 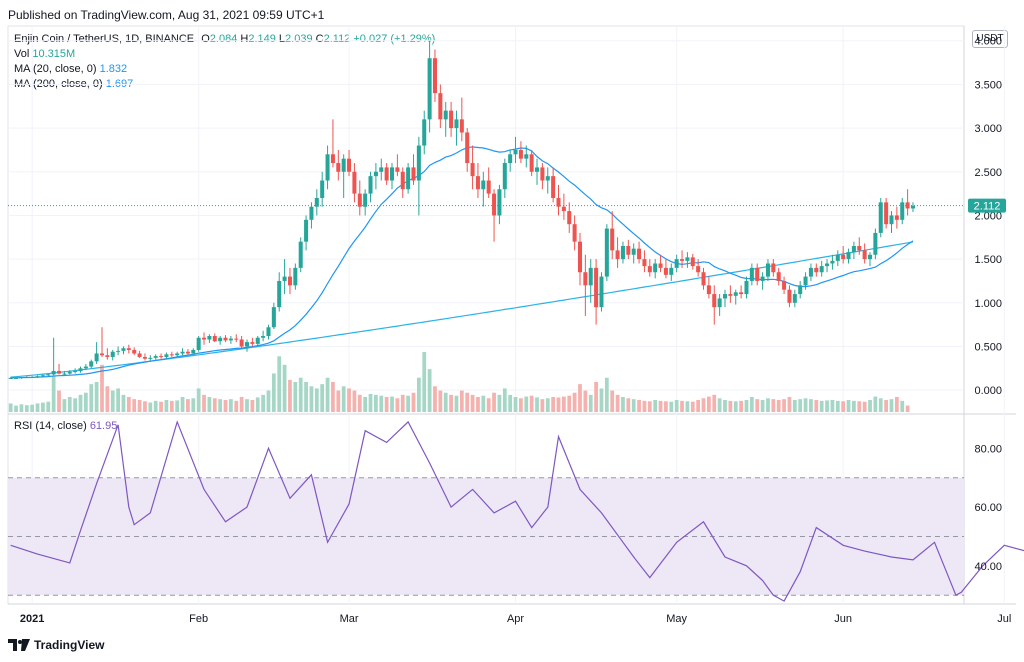 What do you see at coordinates (988, 304) in the screenshot?
I see `price-tick-label: 1.000` at bounding box center [988, 304].